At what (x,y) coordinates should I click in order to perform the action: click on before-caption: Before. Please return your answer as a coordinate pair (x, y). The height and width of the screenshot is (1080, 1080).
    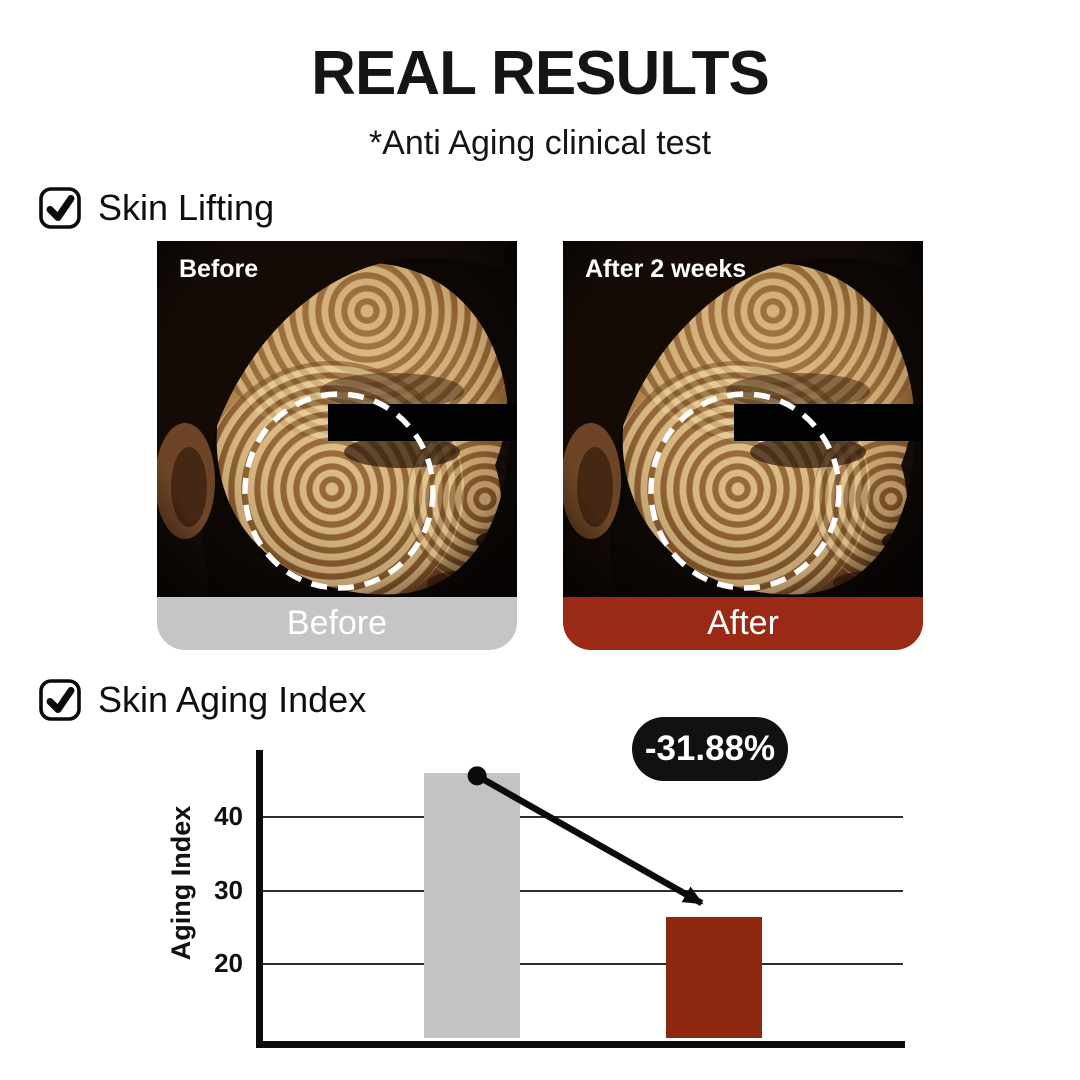
    Looking at the image, I should click on (337, 623).